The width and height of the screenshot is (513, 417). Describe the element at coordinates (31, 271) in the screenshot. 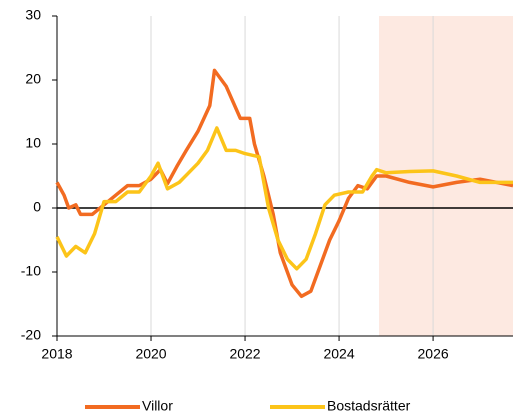

I see `y-tick-label: -10` at that location.